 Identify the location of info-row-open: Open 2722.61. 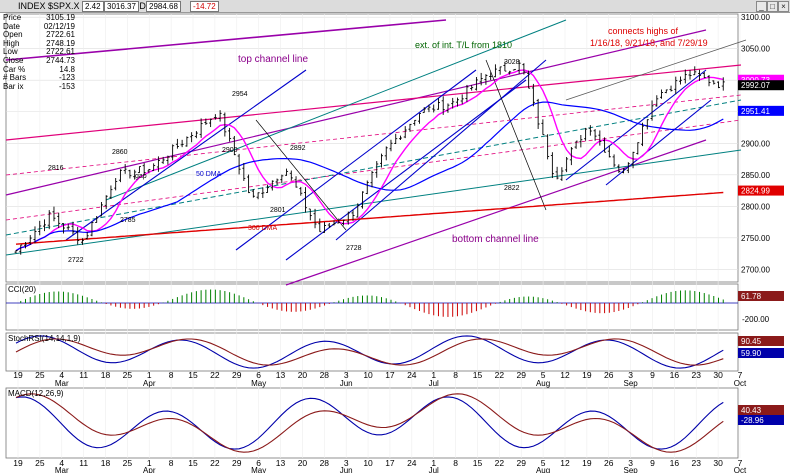
(39, 35).